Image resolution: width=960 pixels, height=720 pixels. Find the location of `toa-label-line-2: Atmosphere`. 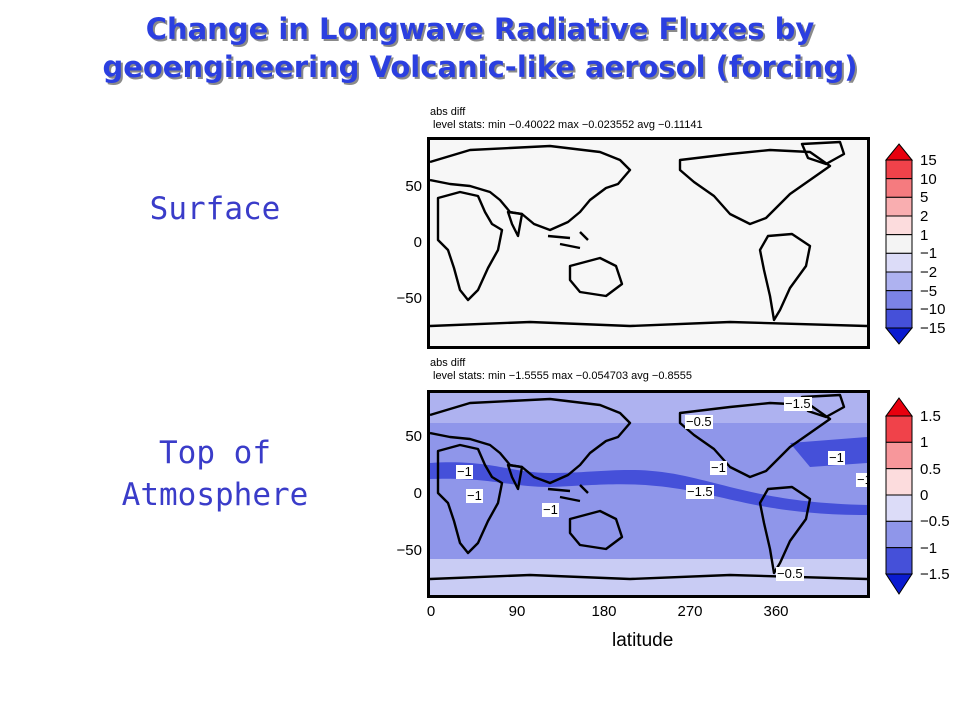

toa-label-line-2: Atmosphere is located at coordinates (215, 495).